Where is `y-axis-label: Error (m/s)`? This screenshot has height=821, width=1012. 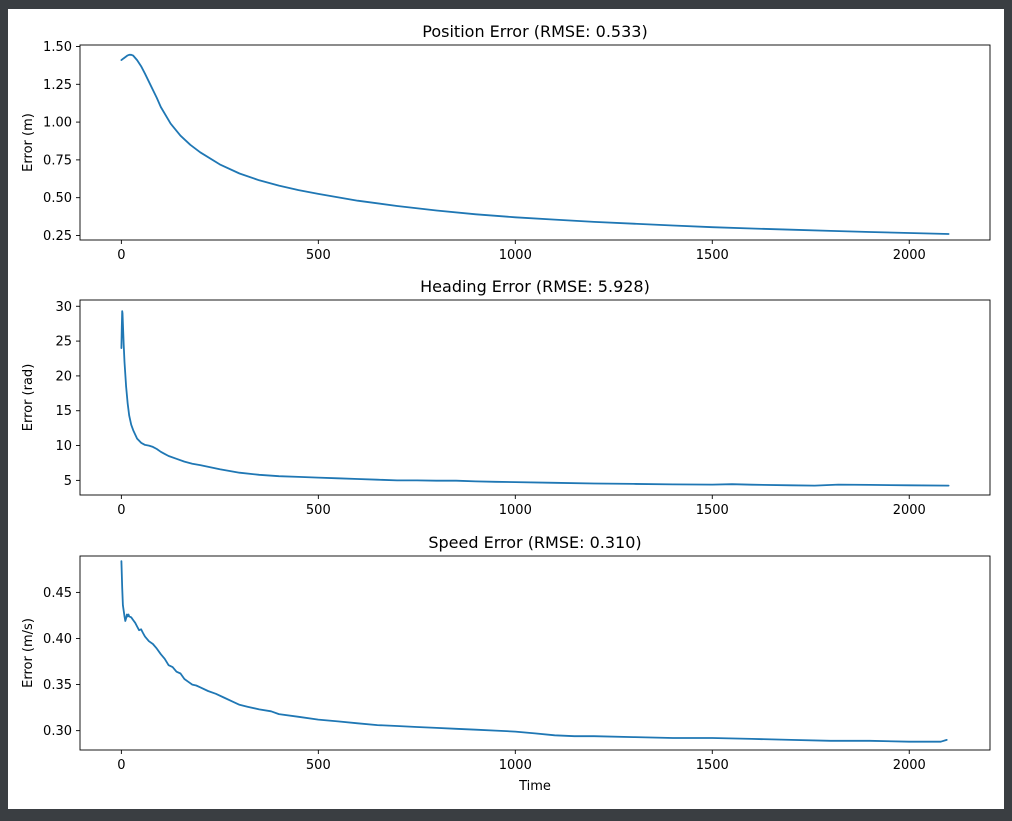
y-axis-label: Error (m/s) is located at coordinates (28, 653).